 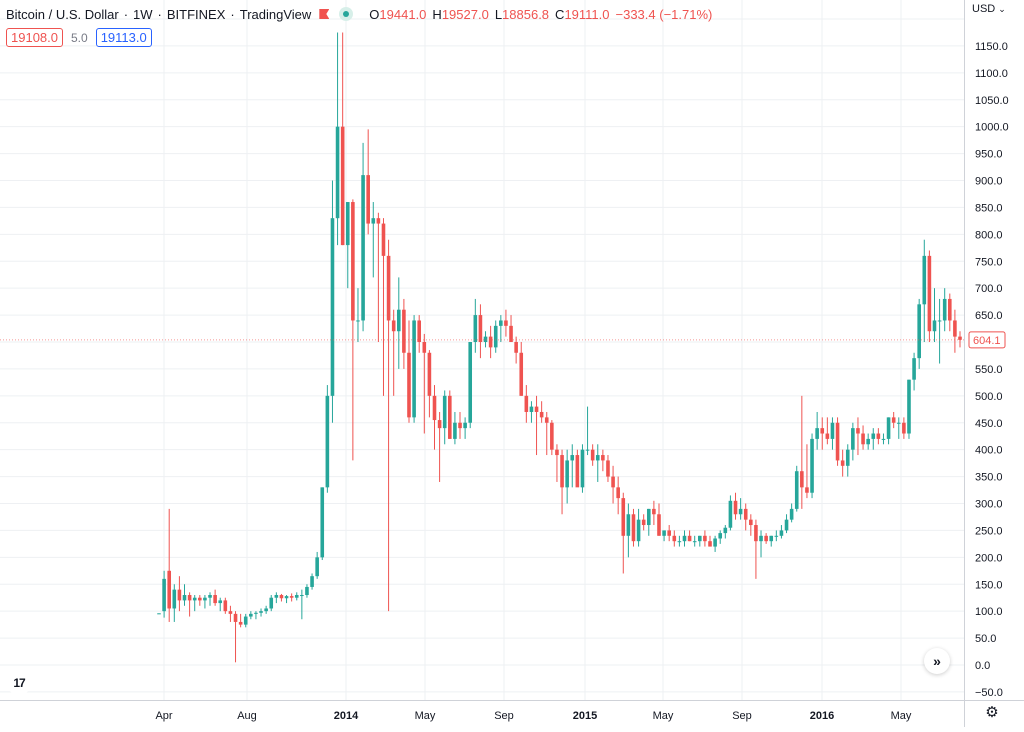 I want to click on double-chevron-right-icon: », so click(x=937, y=661).